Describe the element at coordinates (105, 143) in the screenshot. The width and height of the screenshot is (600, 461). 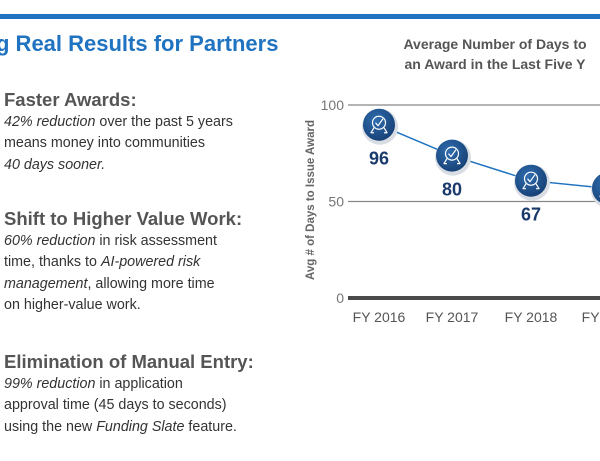
I see `body-text: means money into communities` at that location.